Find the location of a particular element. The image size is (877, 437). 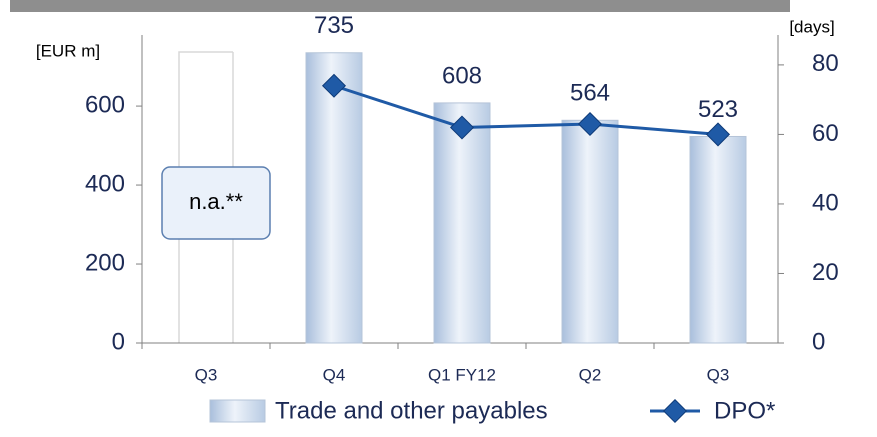

y-tick-label: 200 is located at coordinates (105, 262).